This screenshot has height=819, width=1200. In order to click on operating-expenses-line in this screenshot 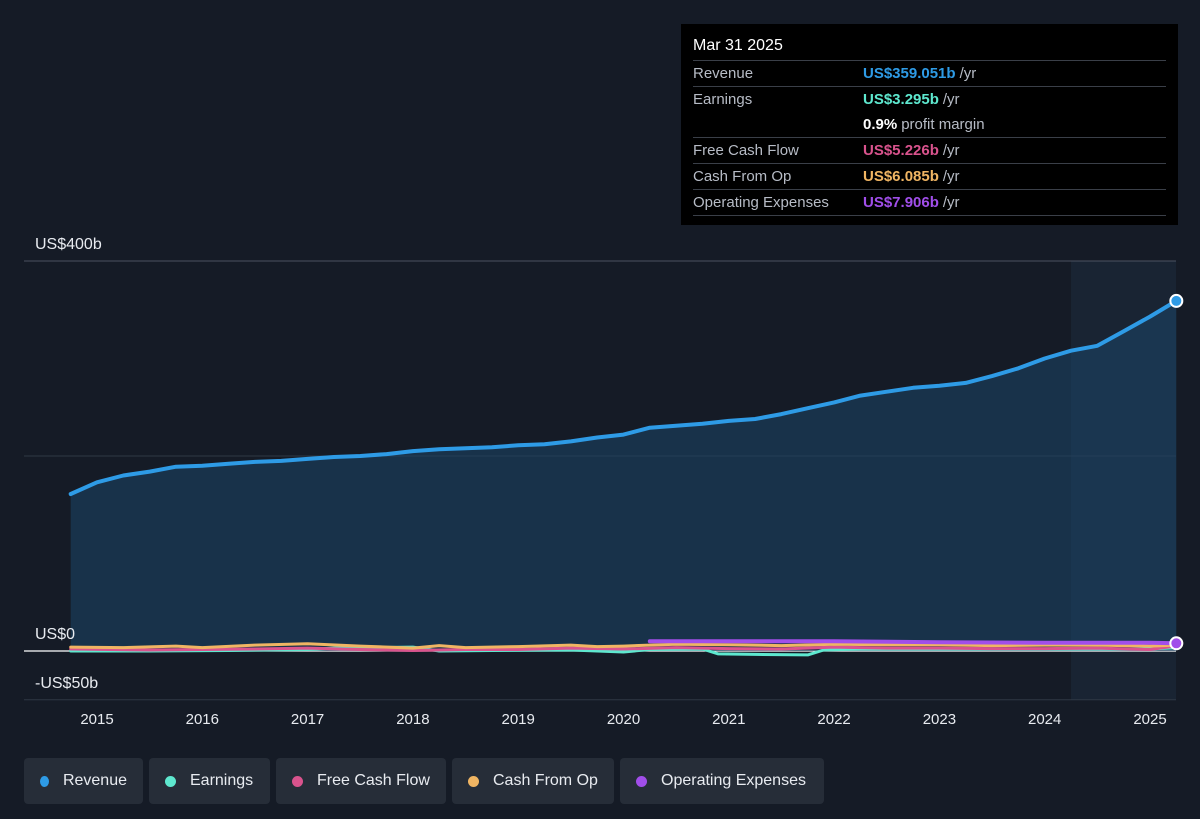, I will do `click(913, 642)`.